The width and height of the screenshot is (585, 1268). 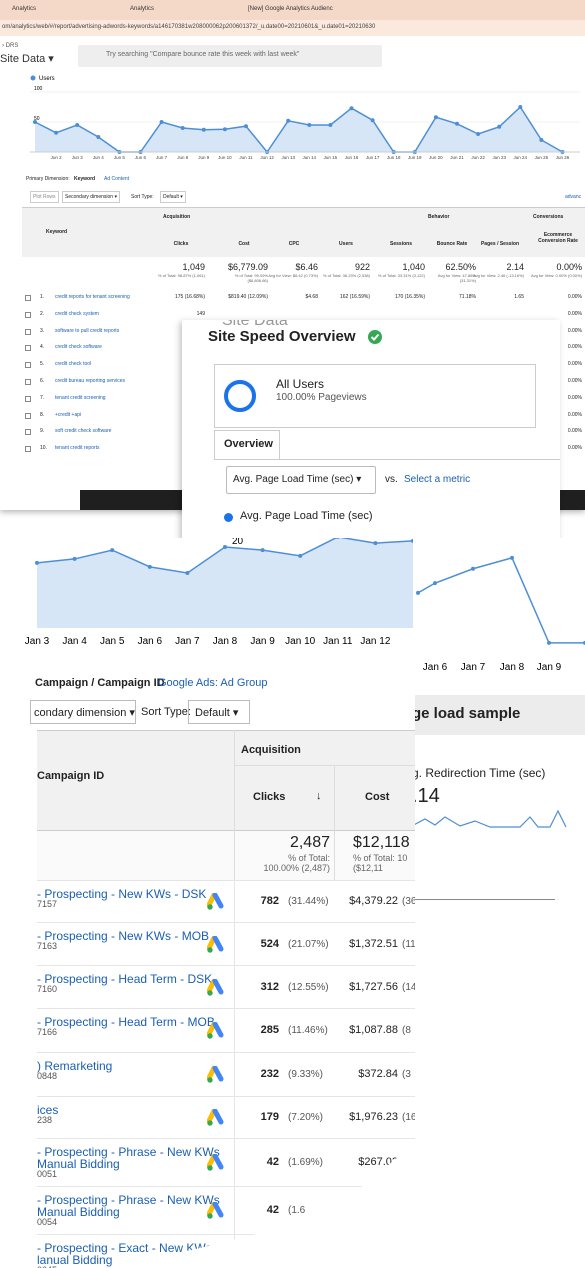 What do you see at coordinates (373, 901) in the screenshot?
I see `cost: $4,379.22` at bounding box center [373, 901].